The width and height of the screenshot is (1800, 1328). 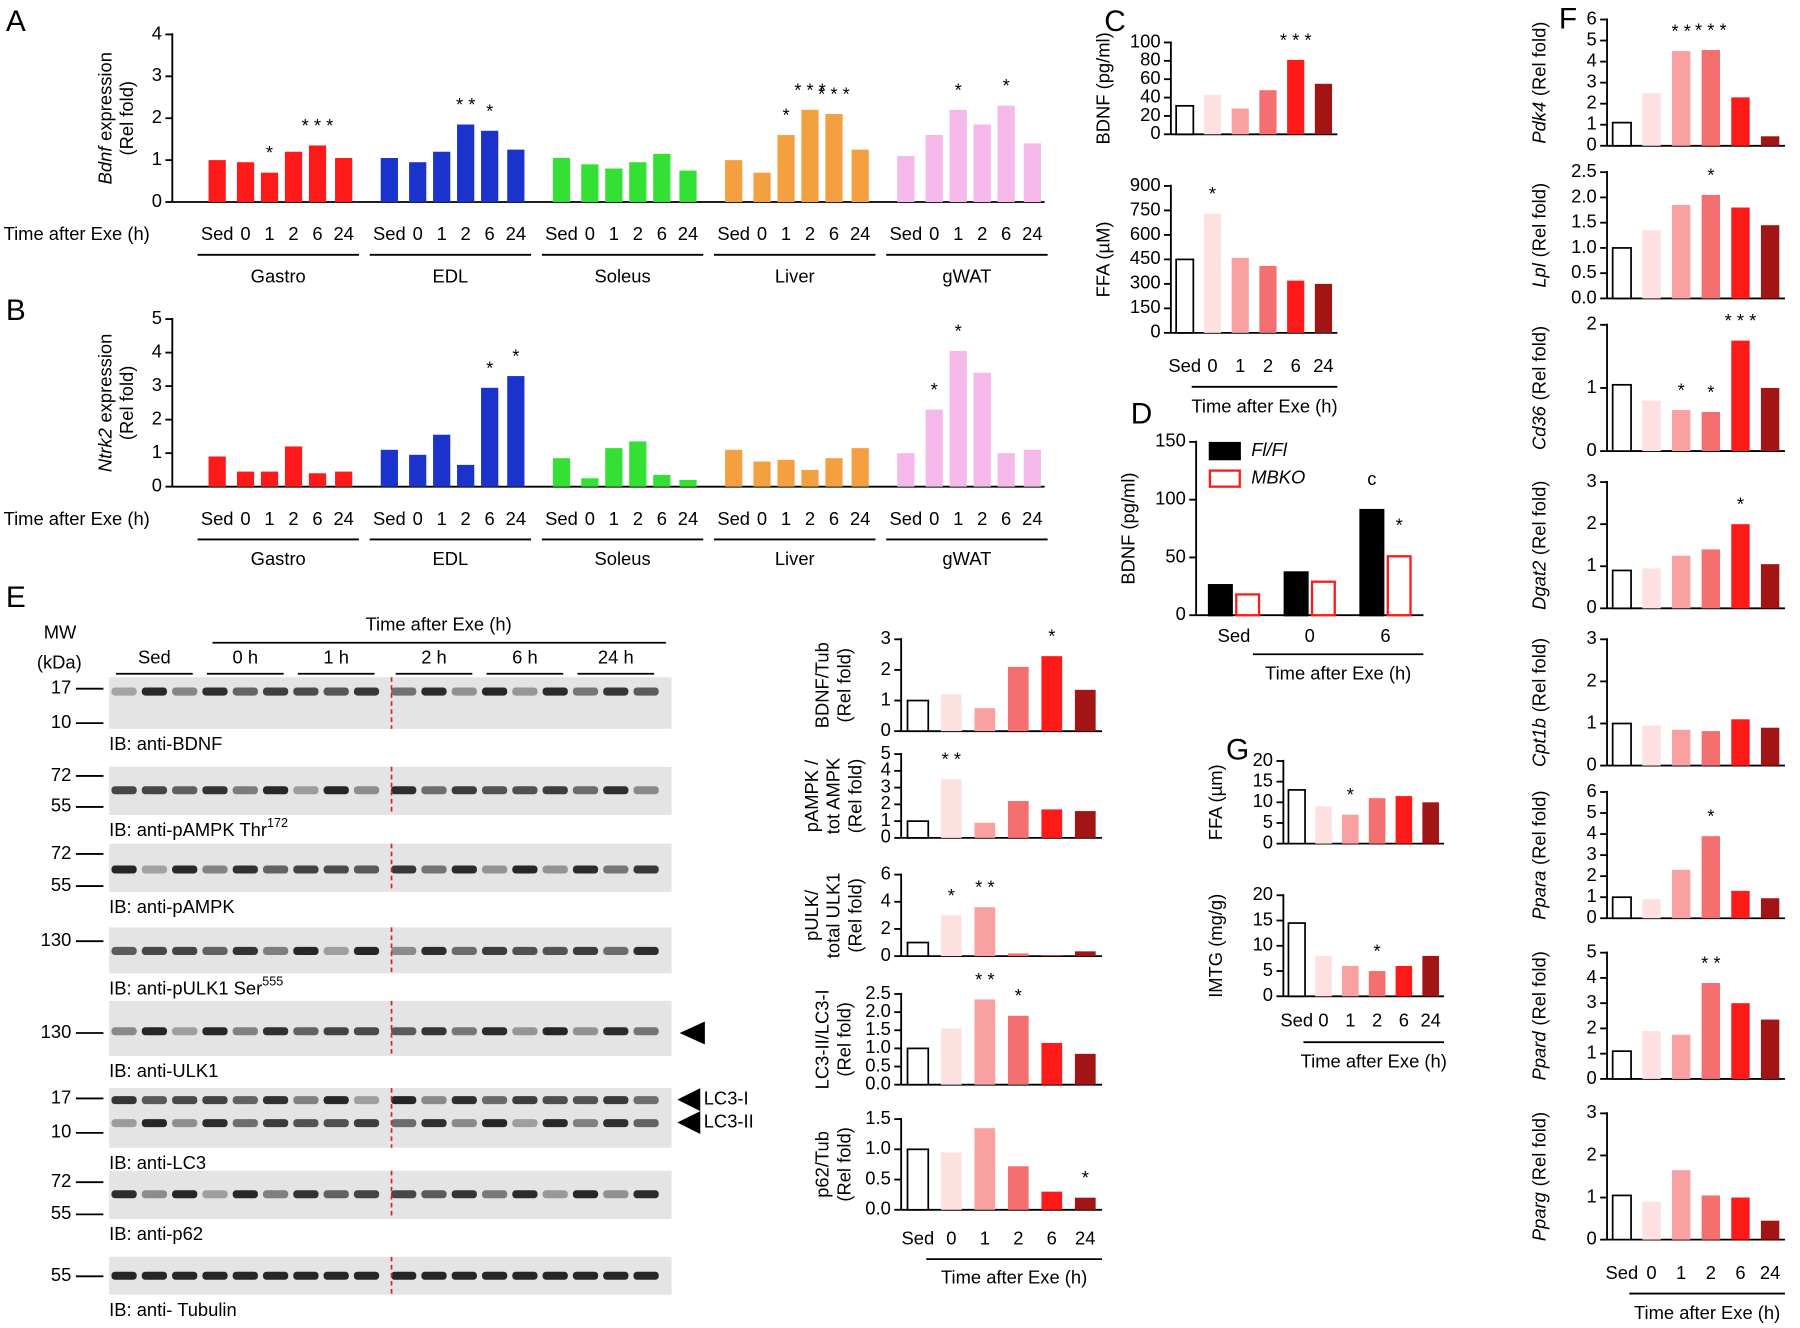 I want to click on group-label: Gastro, so click(x=278, y=558).